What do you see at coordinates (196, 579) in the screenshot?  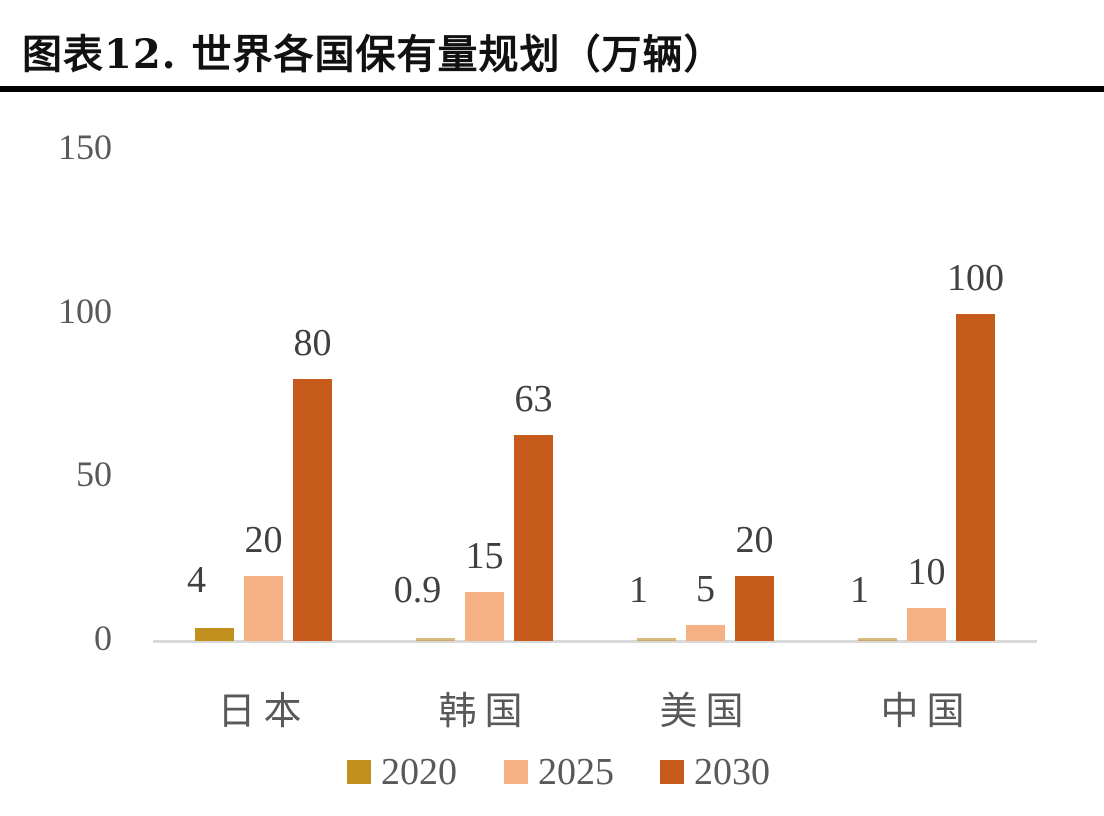 I see `data-label: 4` at bounding box center [196, 579].